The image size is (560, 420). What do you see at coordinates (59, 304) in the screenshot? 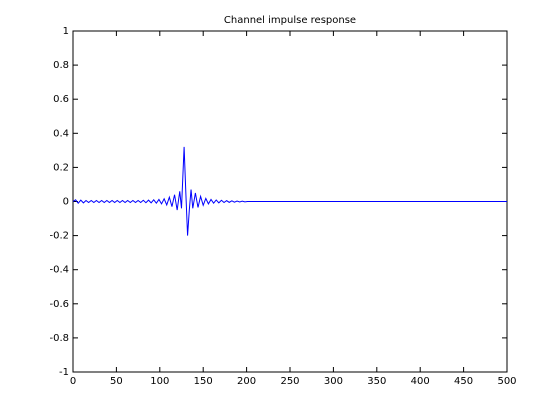
I see `y-tick-label: -0.6` at bounding box center [59, 304].